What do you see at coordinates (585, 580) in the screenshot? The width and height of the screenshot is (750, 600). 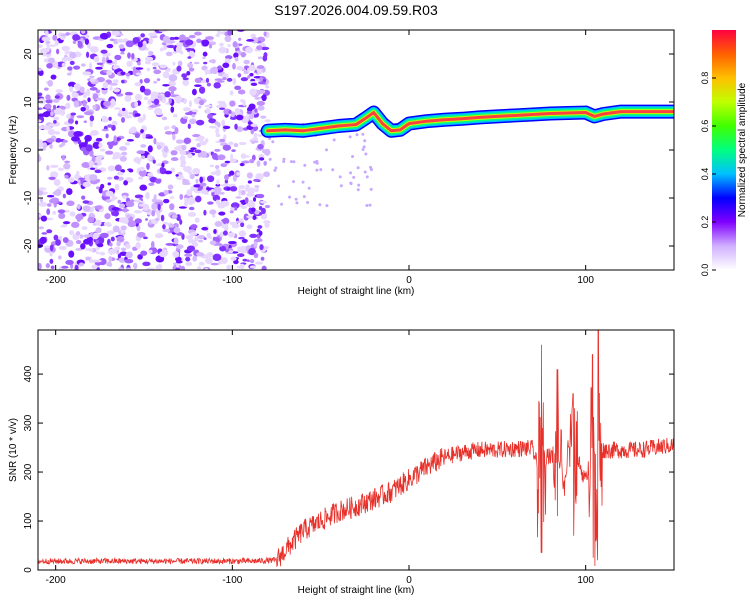 I see `x-tick-label: 100` at bounding box center [585, 580].